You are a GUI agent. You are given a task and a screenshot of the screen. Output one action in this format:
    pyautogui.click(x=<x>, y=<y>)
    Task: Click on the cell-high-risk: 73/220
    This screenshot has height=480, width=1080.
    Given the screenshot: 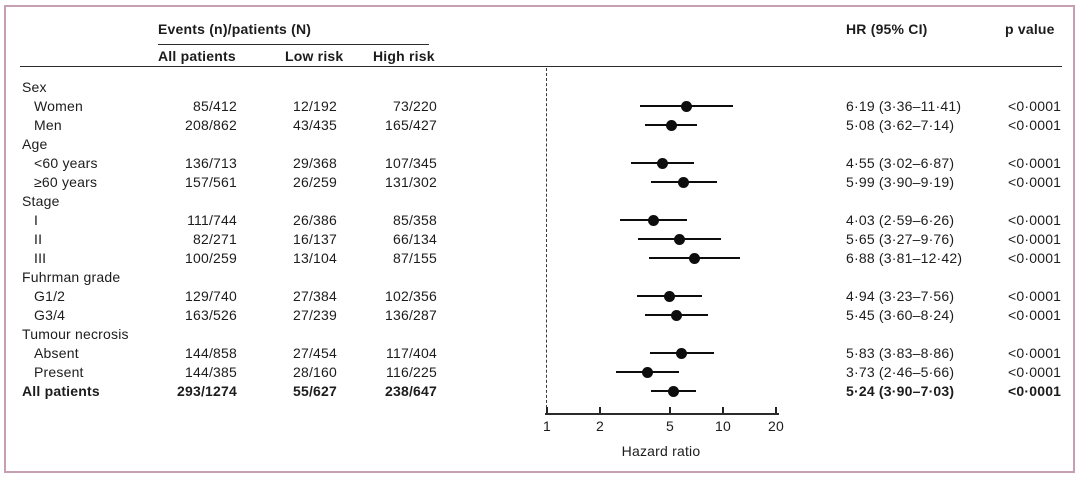 What is the action you would take?
    pyautogui.click(x=414, y=105)
    